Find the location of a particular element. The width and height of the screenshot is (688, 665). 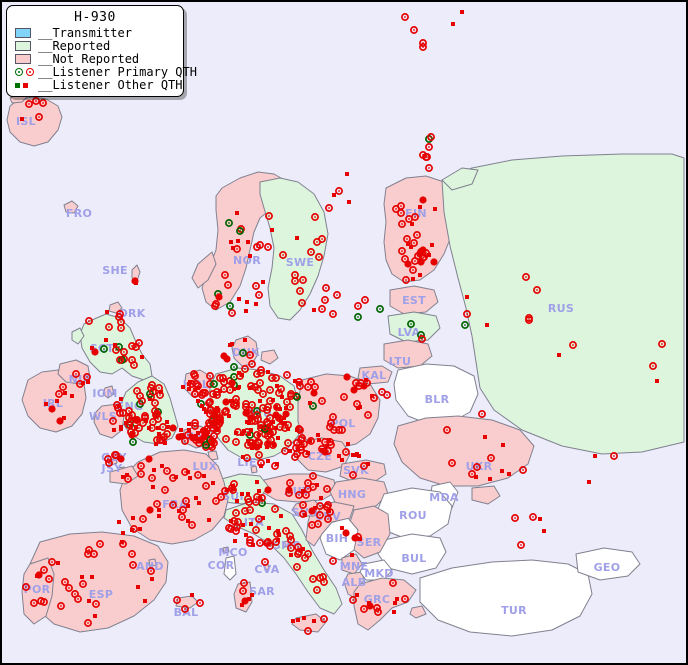

country-FRO is located at coordinates (71, 207).